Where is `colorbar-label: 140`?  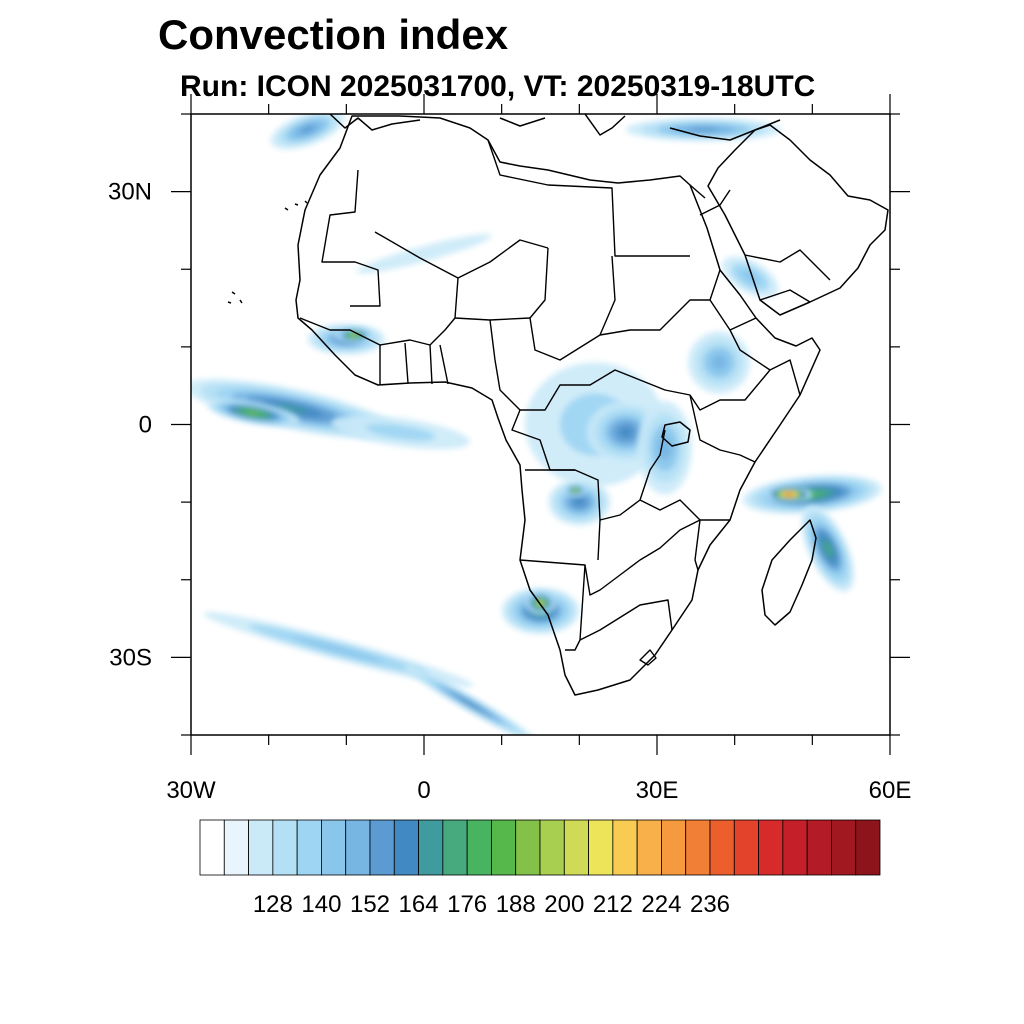
colorbar-label: 140 is located at coordinates (321, 904).